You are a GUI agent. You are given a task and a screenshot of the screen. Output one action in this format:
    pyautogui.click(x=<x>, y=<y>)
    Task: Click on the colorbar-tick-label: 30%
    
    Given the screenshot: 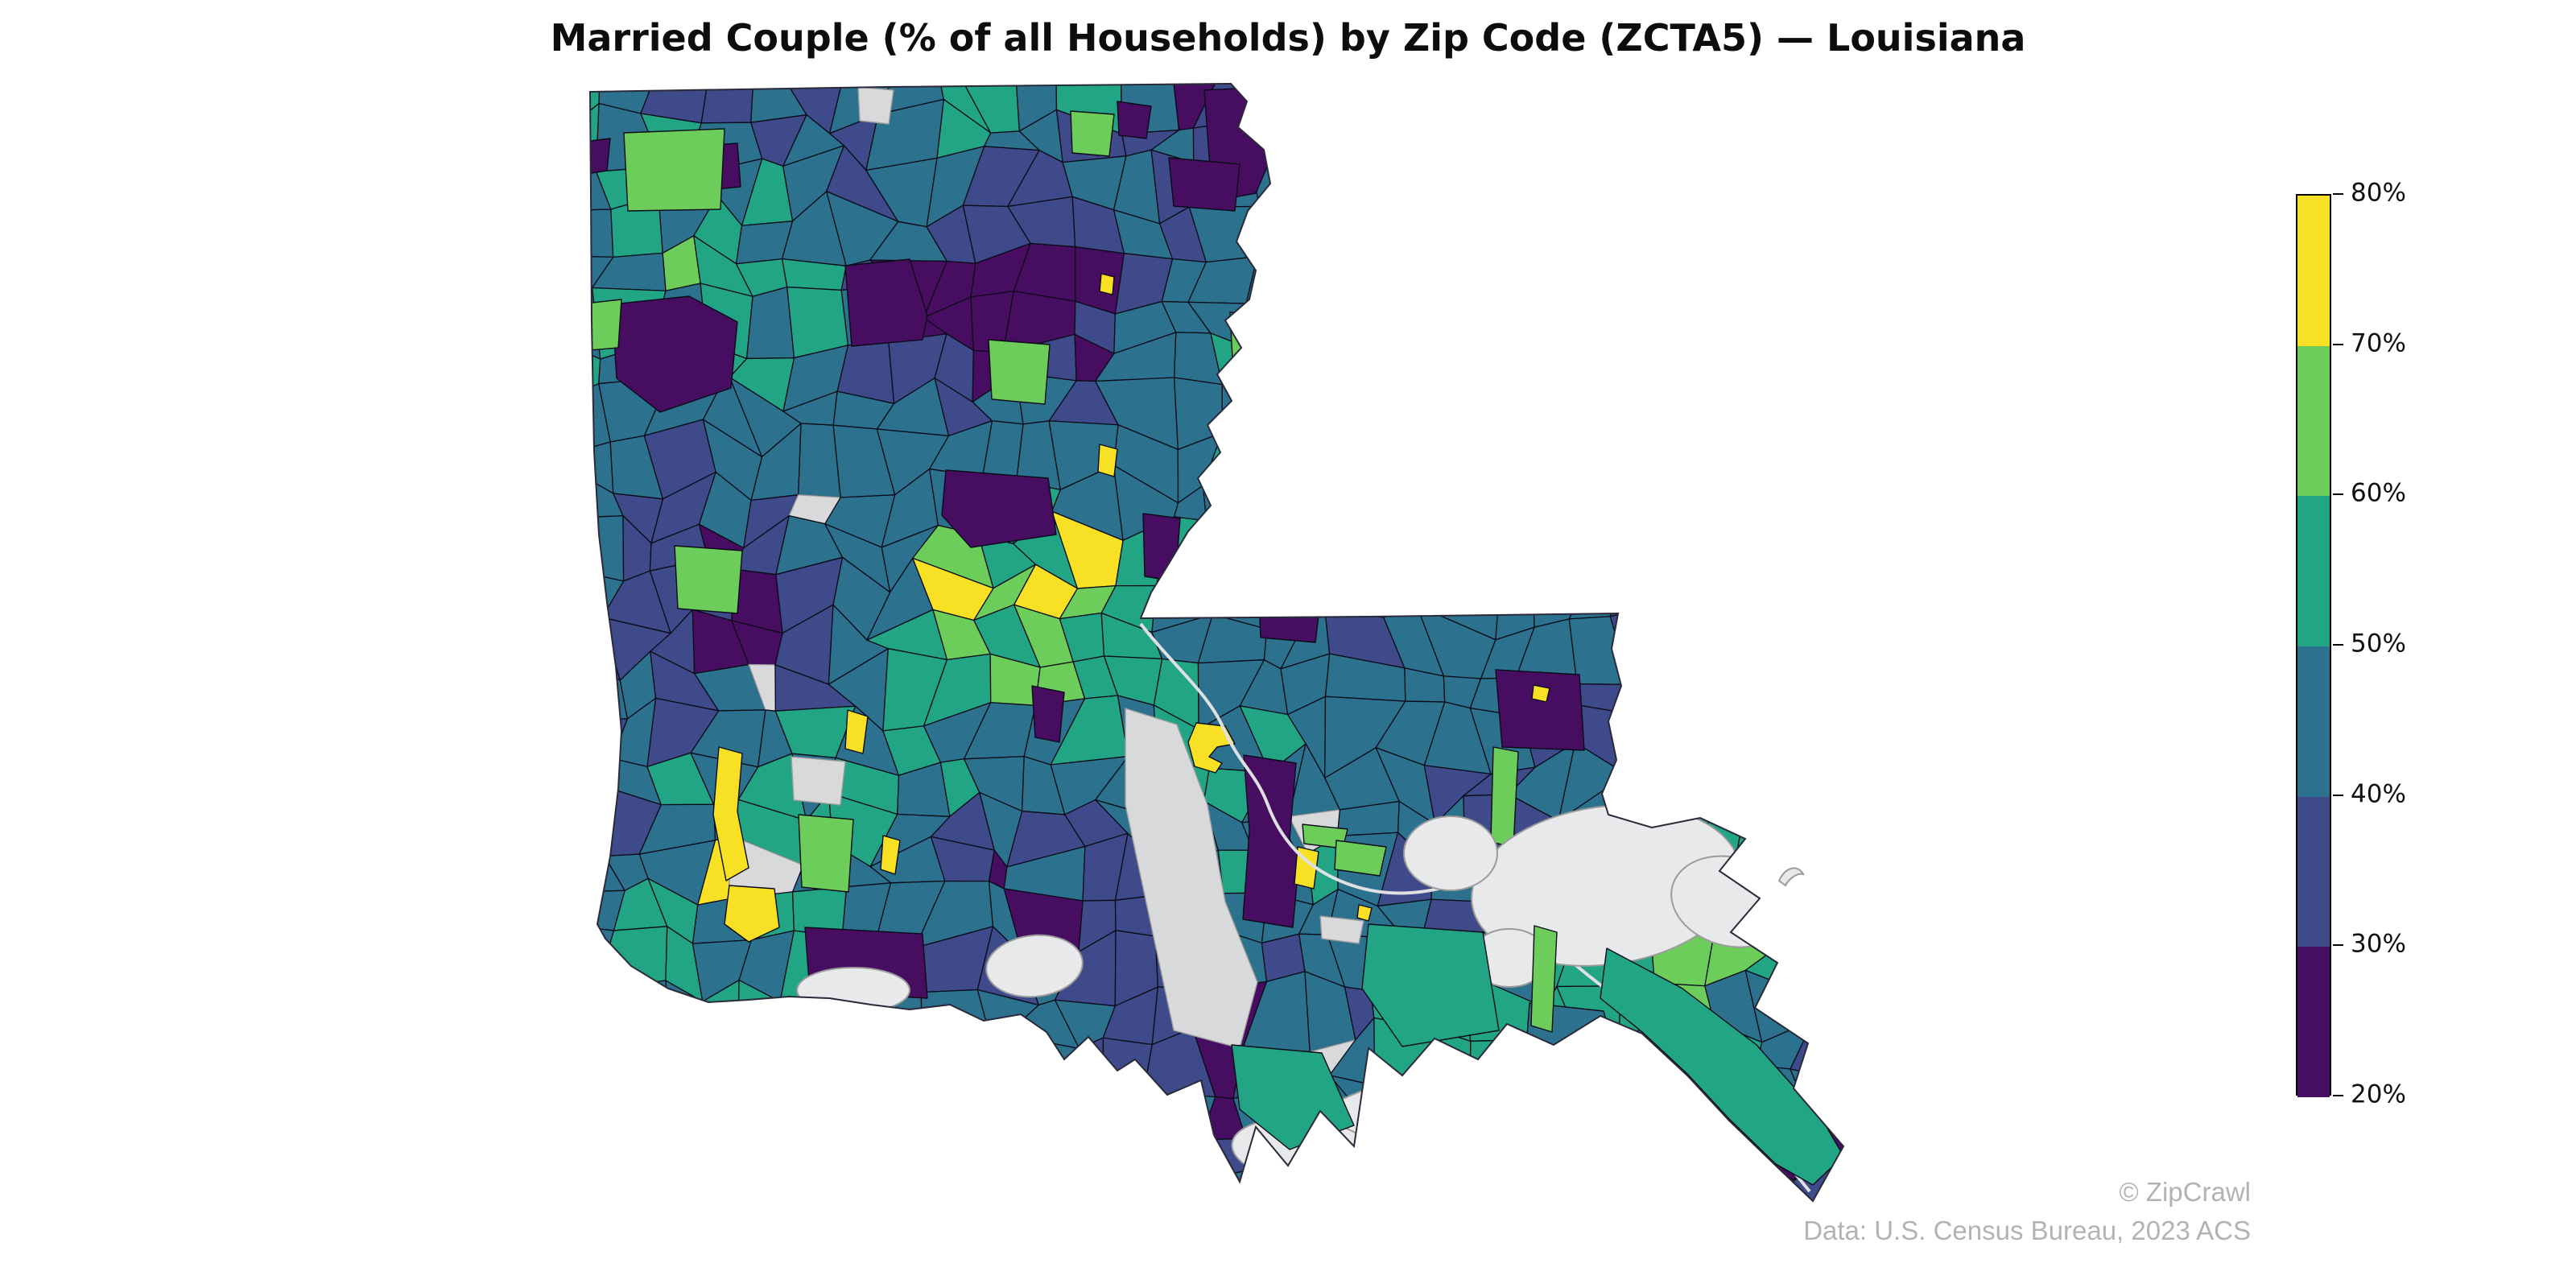 What is the action you would take?
    pyautogui.click(x=2378, y=944)
    